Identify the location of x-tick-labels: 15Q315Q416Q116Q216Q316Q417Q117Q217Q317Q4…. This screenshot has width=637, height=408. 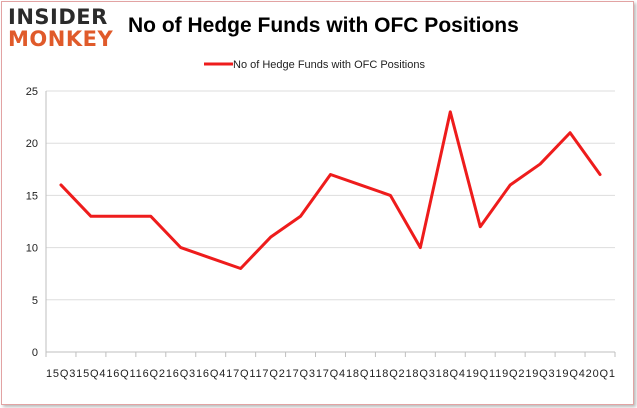
(330, 374).